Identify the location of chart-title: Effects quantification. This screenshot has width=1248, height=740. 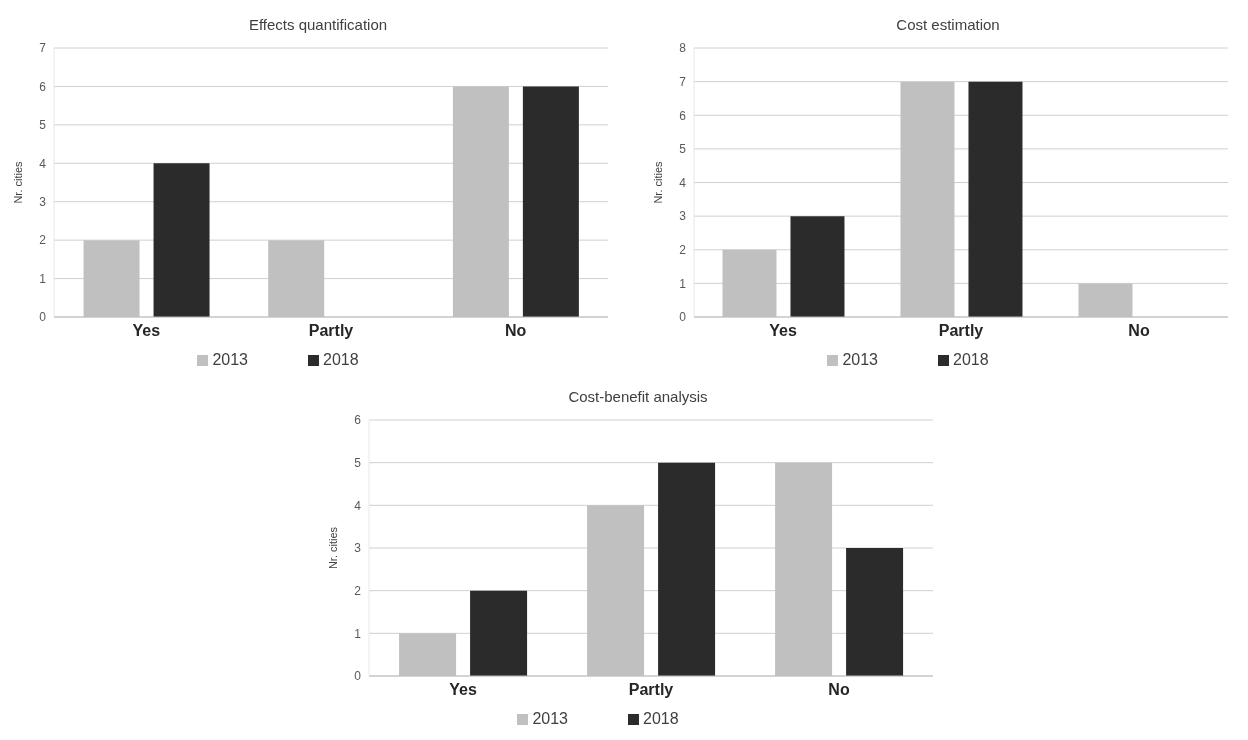
(318, 25).